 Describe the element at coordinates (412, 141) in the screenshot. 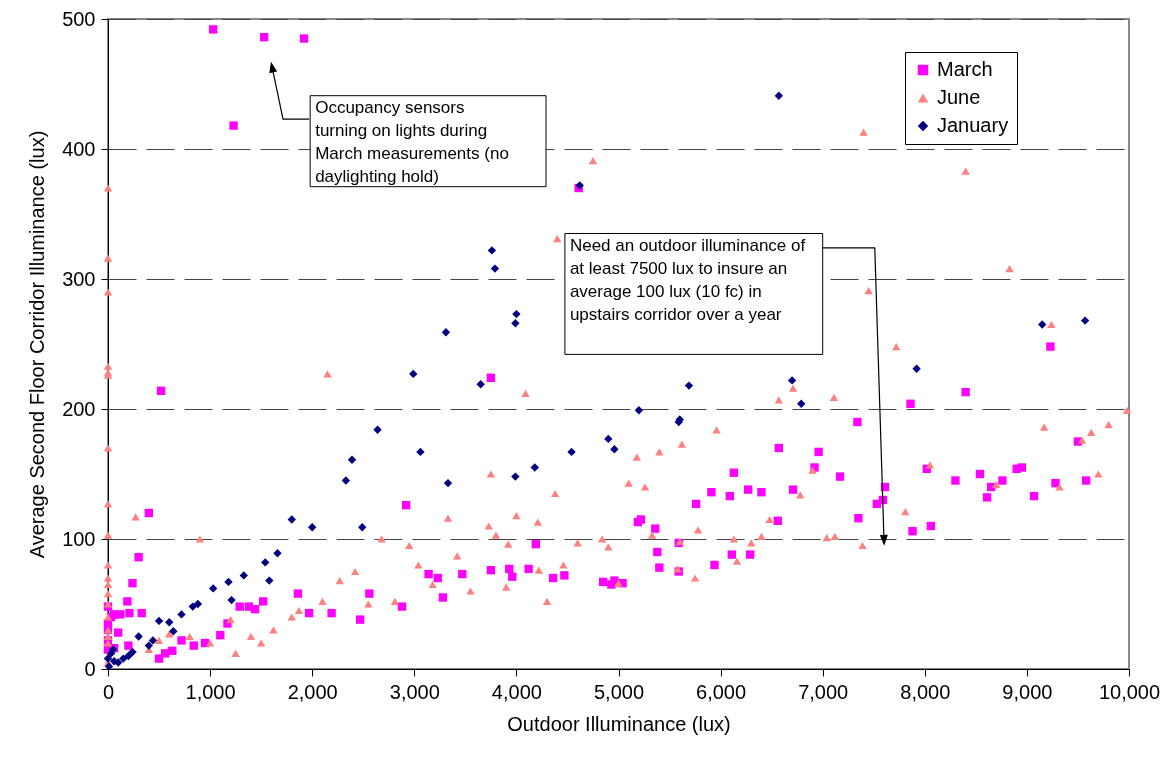

I see `annotation: Occupancy sensors turning on lights during March measurements (no daylighting hold)` at that location.